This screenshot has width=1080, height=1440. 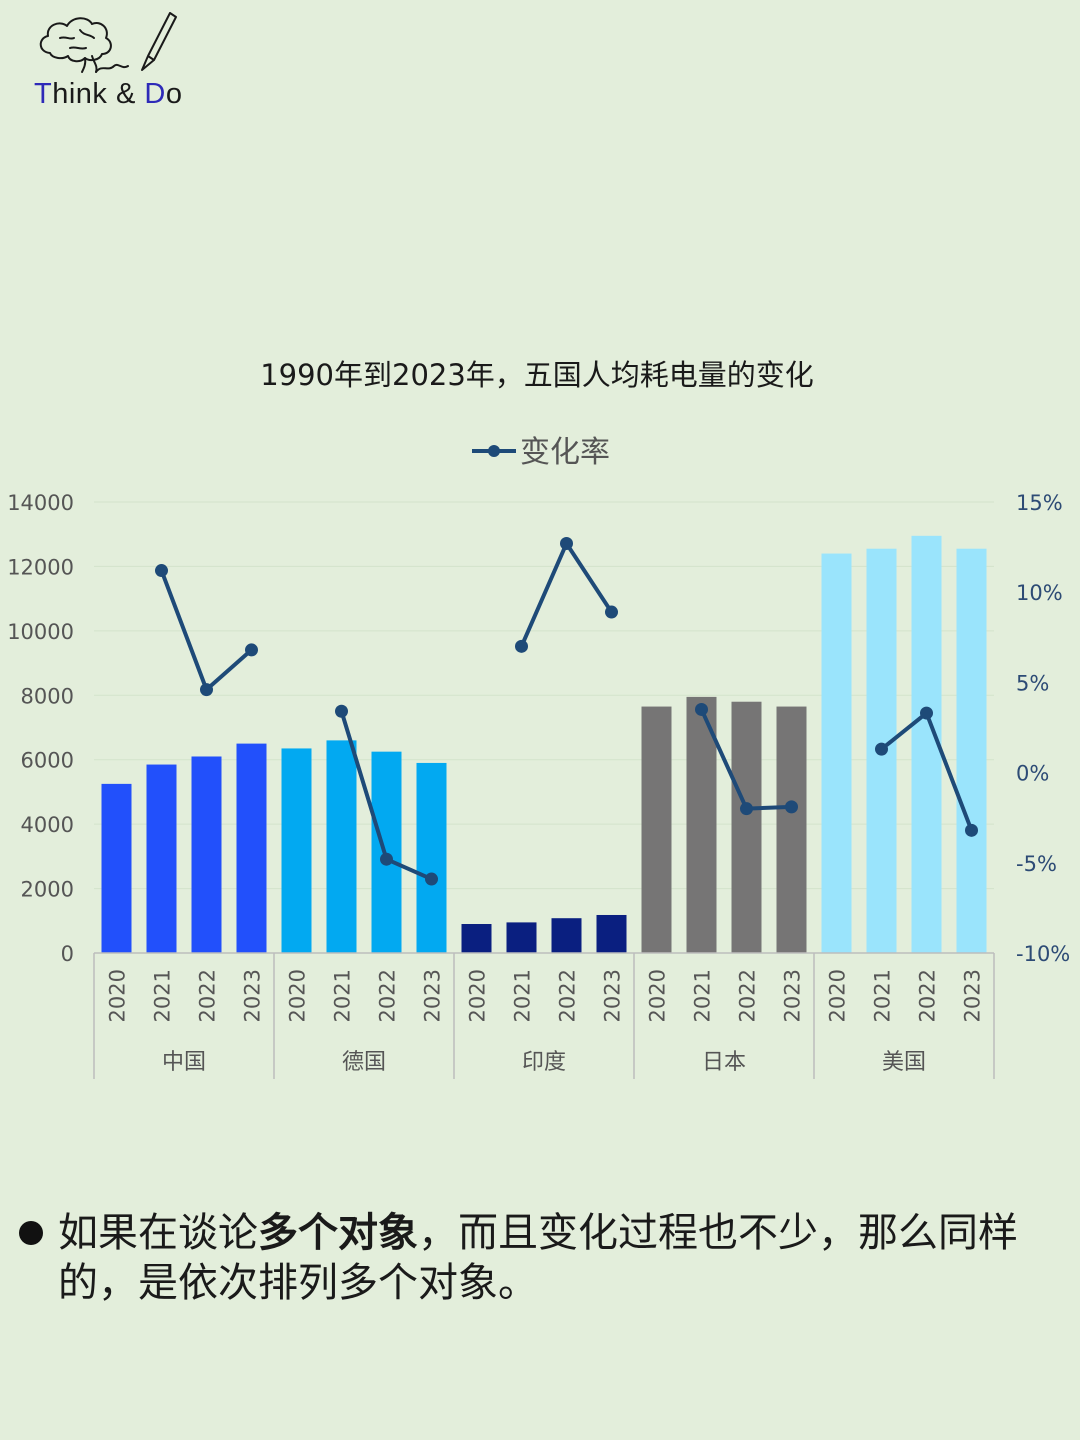 I want to click on legend-marker, so click(x=494, y=451).